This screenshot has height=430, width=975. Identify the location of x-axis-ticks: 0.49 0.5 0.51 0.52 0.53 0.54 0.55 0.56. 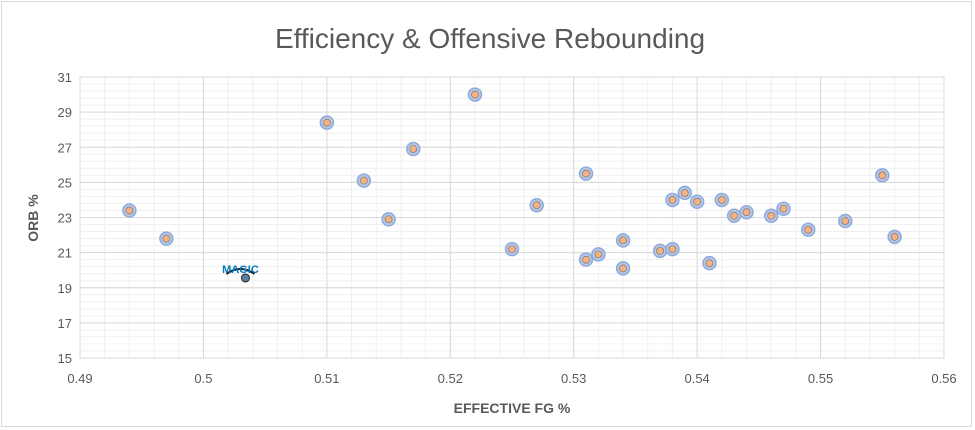
(511, 378).